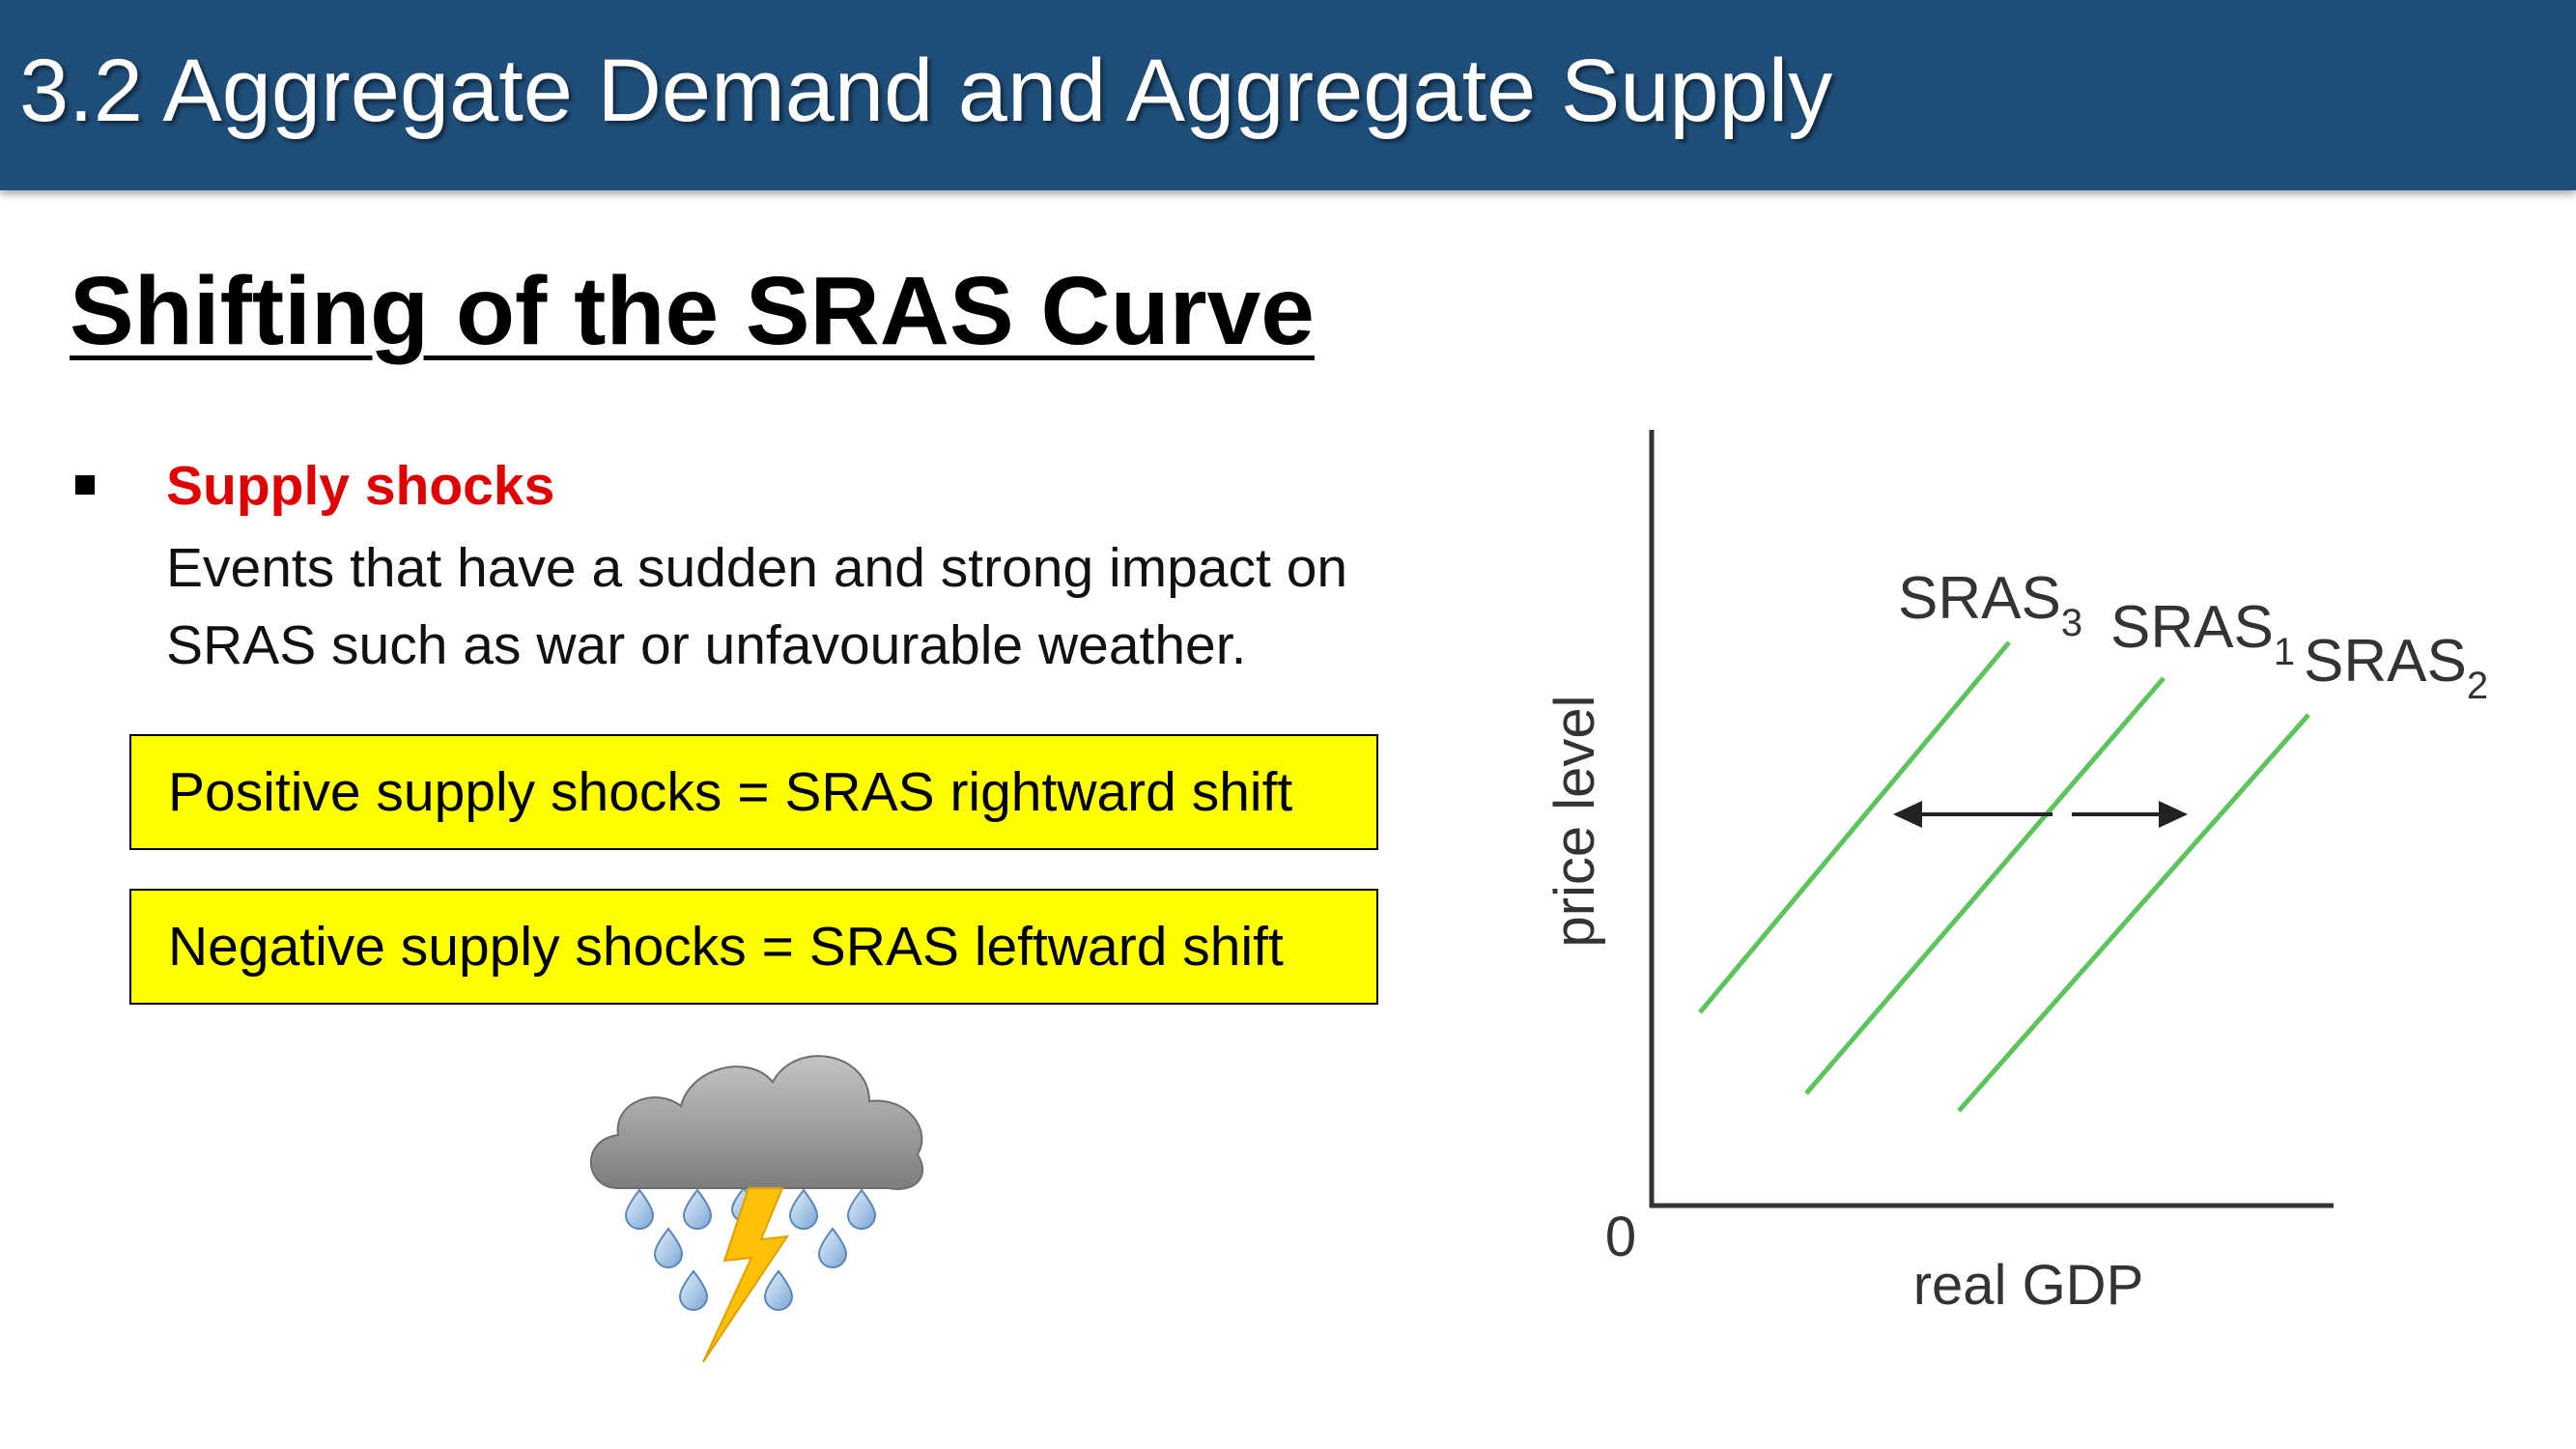 Image resolution: width=2576 pixels, height=1449 pixels. Describe the element at coordinates (756, 1209) in the screenshot. I see `thunderstorm-cloud-icon` at that location.